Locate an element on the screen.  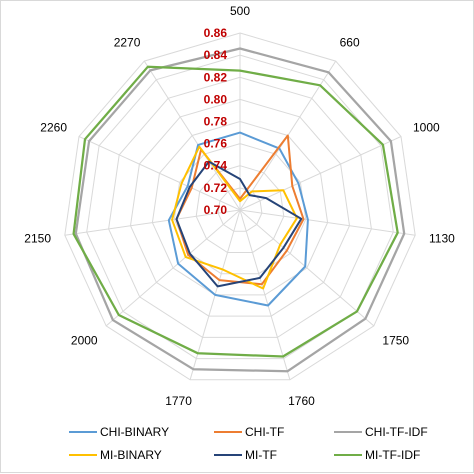
category-label-2150: 2150 is located at coordinates (37, 238).